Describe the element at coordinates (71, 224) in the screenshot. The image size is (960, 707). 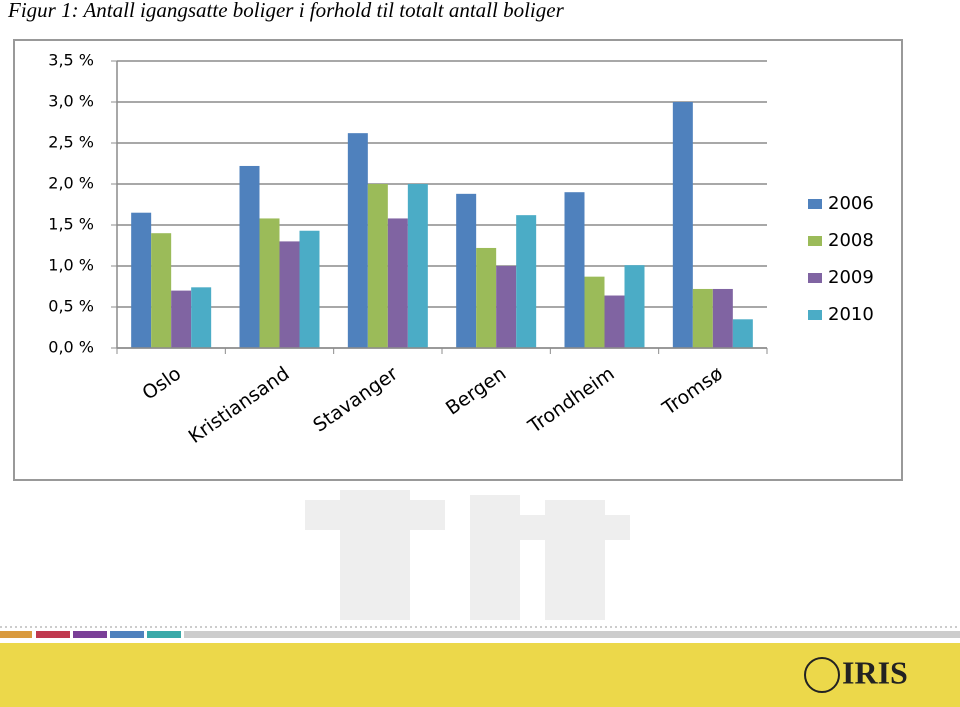
I see `y-tick-label: 1,5 %` at that location.